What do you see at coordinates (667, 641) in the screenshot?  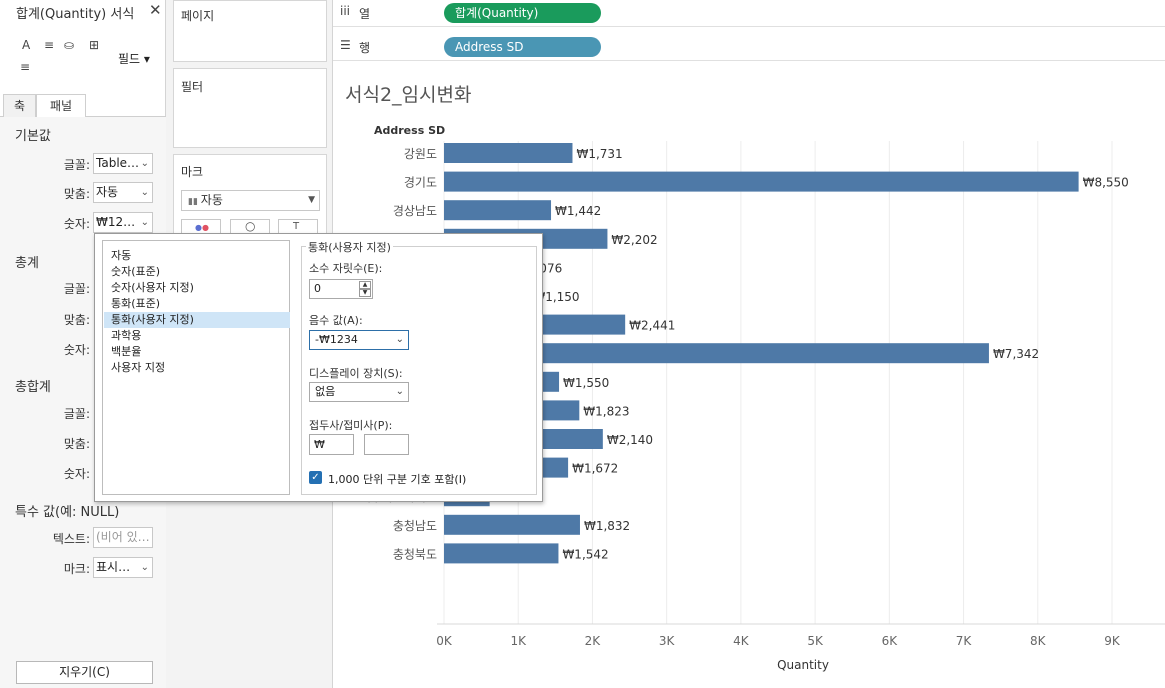 I see `x-tick-label: 3K` at bounding box center [667, 641].